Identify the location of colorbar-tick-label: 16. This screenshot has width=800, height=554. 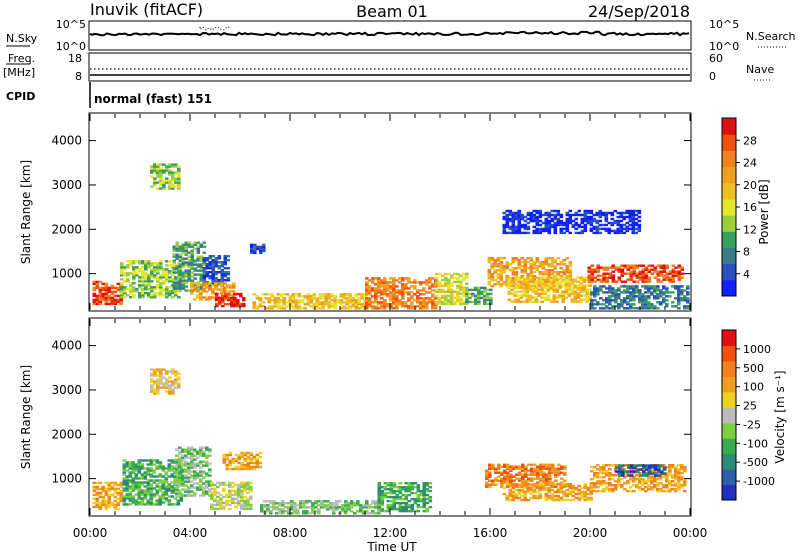
(750, 207).